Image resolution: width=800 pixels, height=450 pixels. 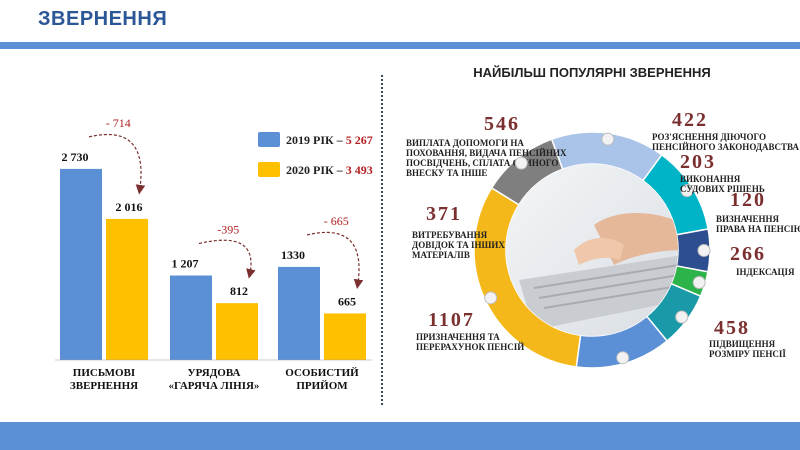 I want to click on slice-value-label: 266, so click(x=748, y=254).